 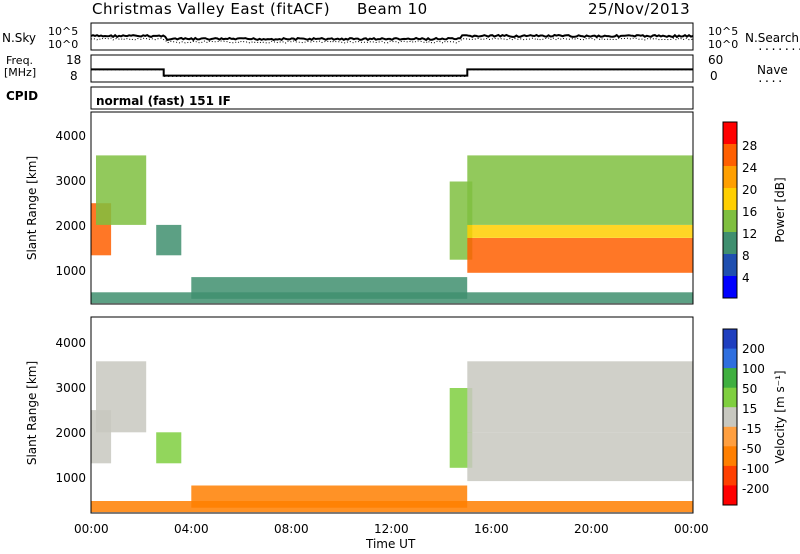 What do you see at coordinates (714, 76) in the screenshot?
I see `nave-tick-bottom: 0` at bounding box center [714, 76].